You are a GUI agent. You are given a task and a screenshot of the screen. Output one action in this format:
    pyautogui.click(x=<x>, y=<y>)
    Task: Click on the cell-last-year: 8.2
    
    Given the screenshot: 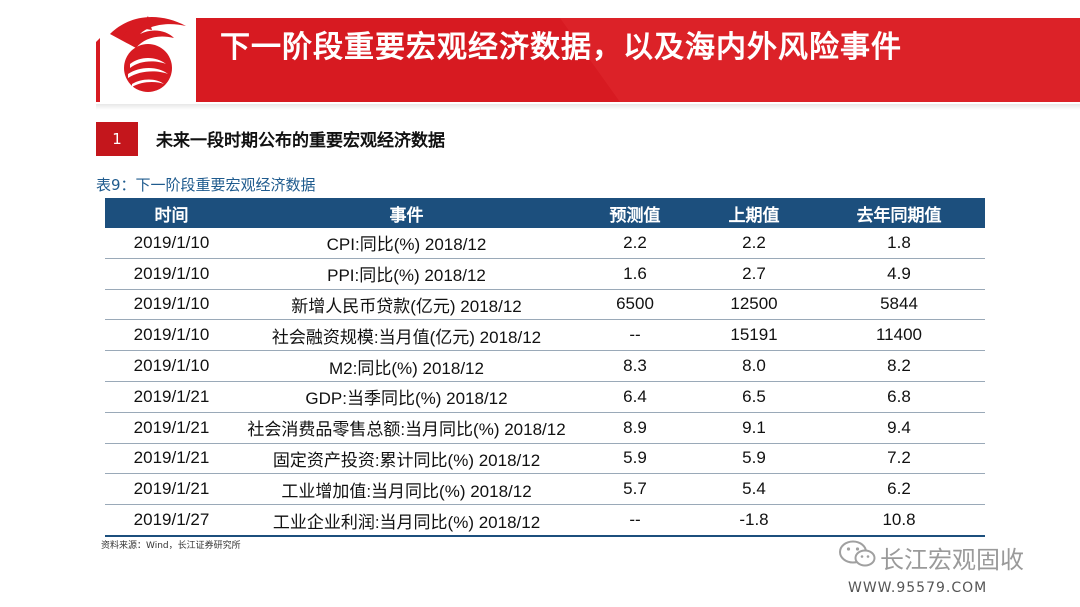 What is the action you would take?
    pyautogui.click(x=899, y=366)
    